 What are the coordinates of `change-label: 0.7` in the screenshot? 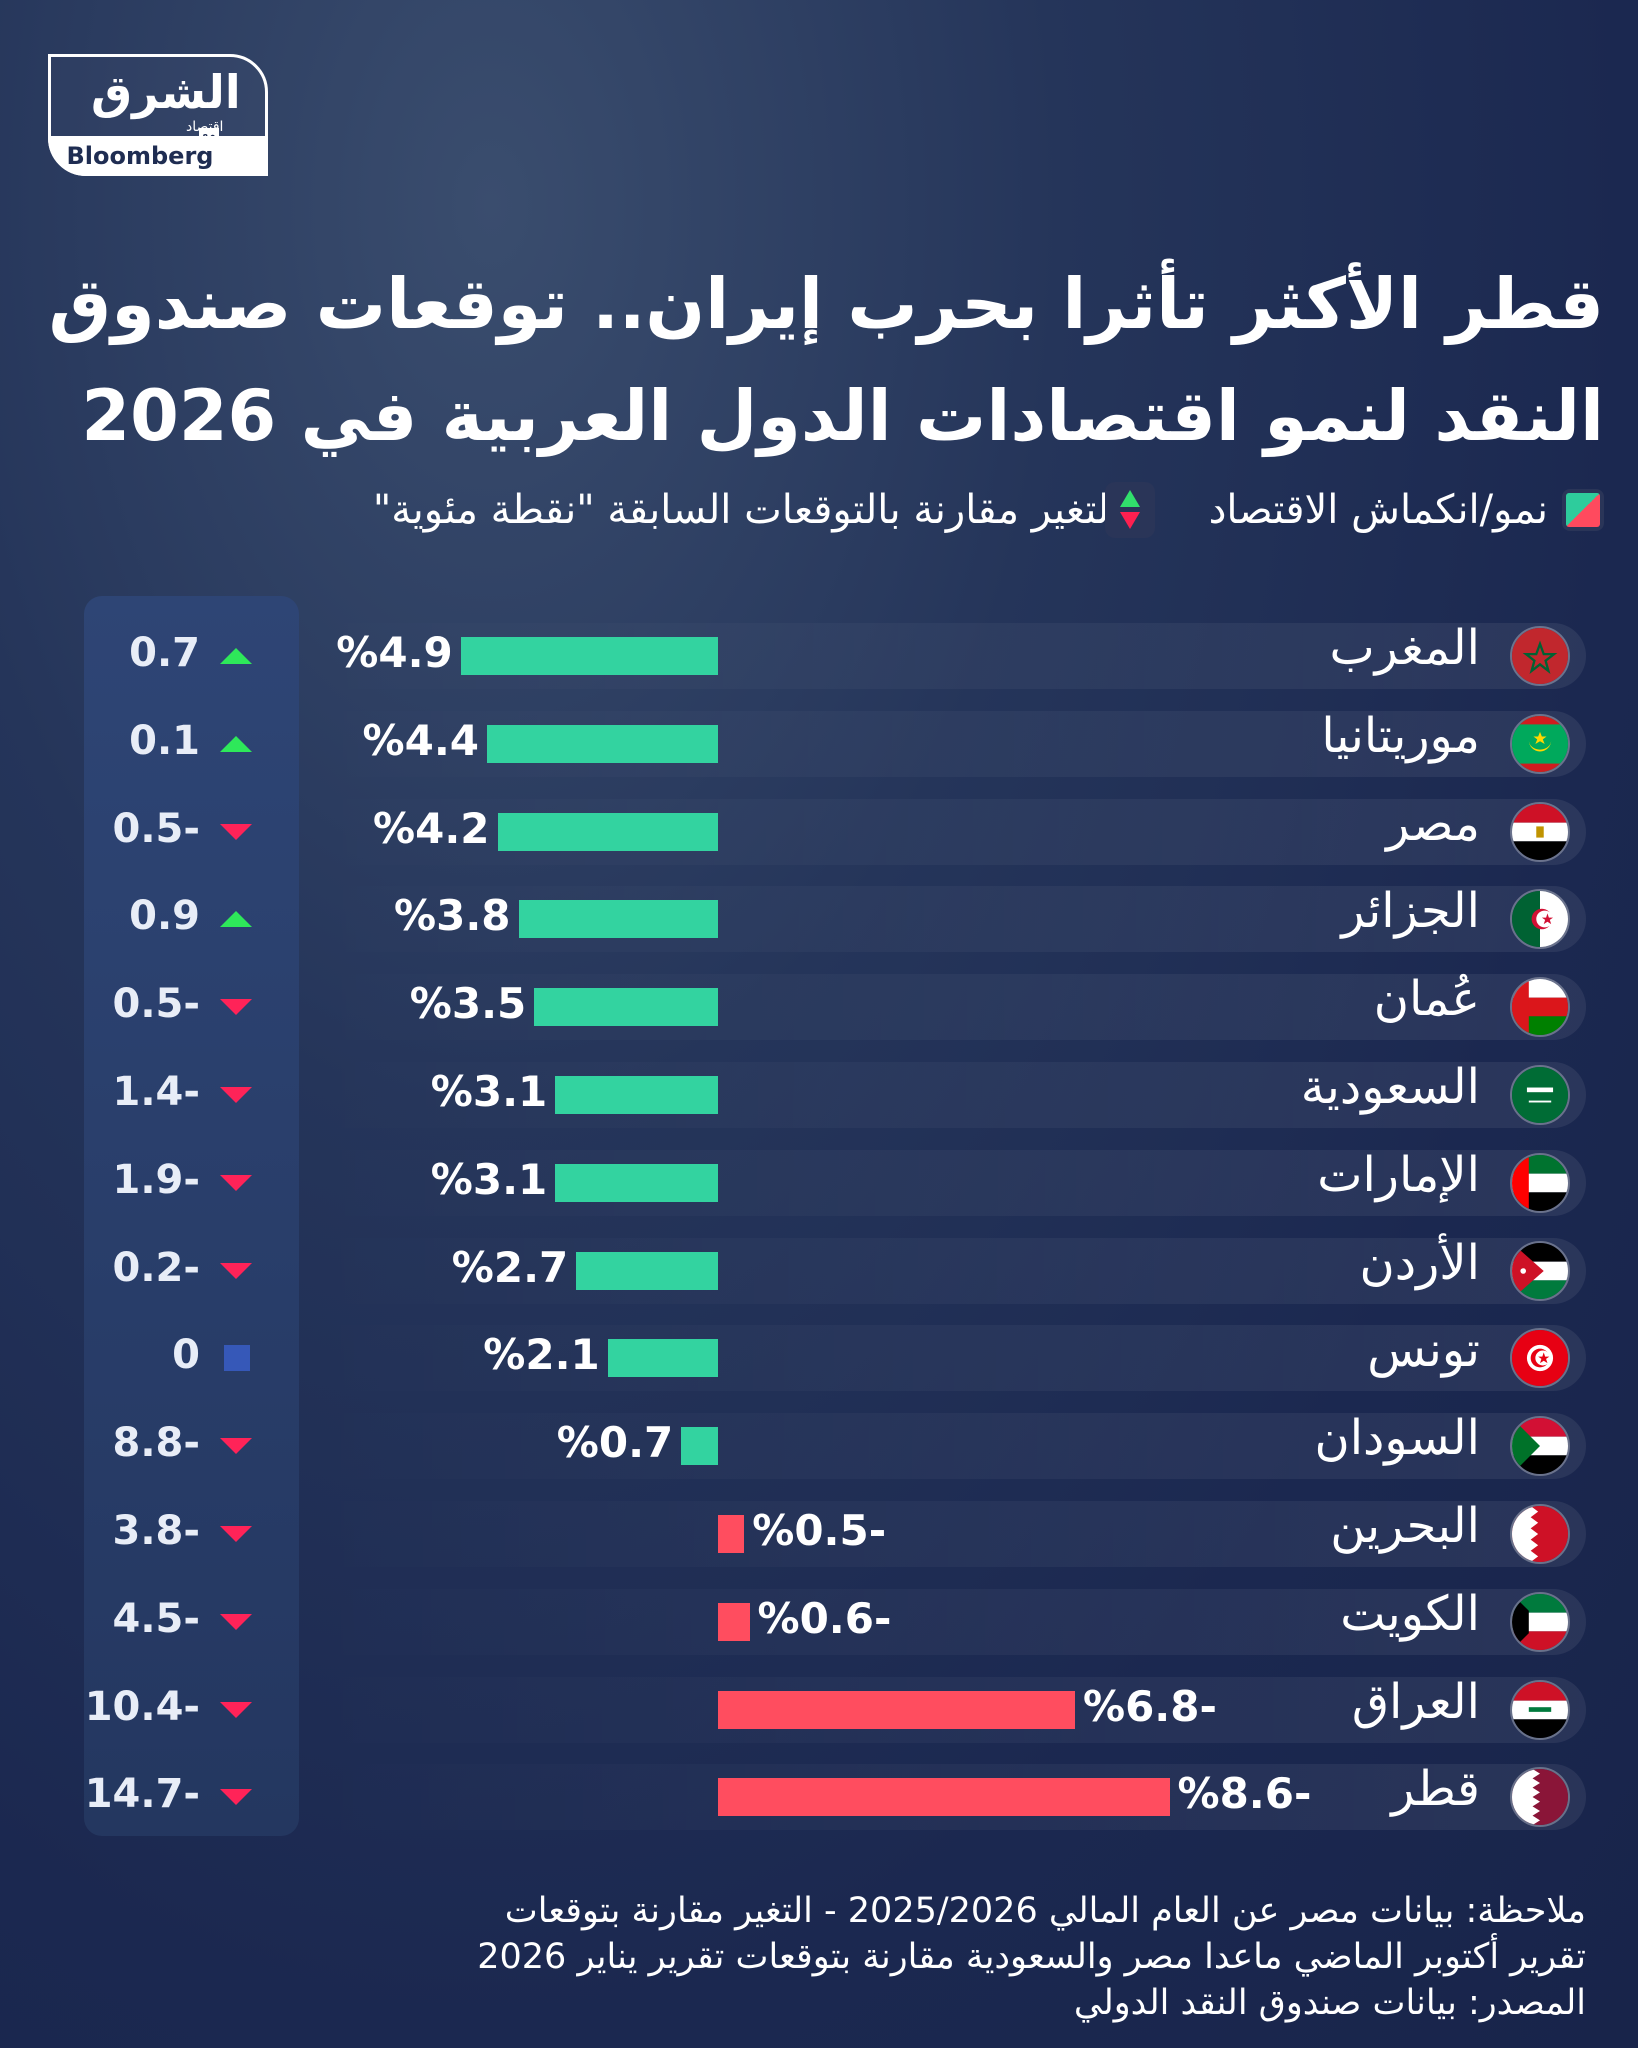 It's located at (164, 653).